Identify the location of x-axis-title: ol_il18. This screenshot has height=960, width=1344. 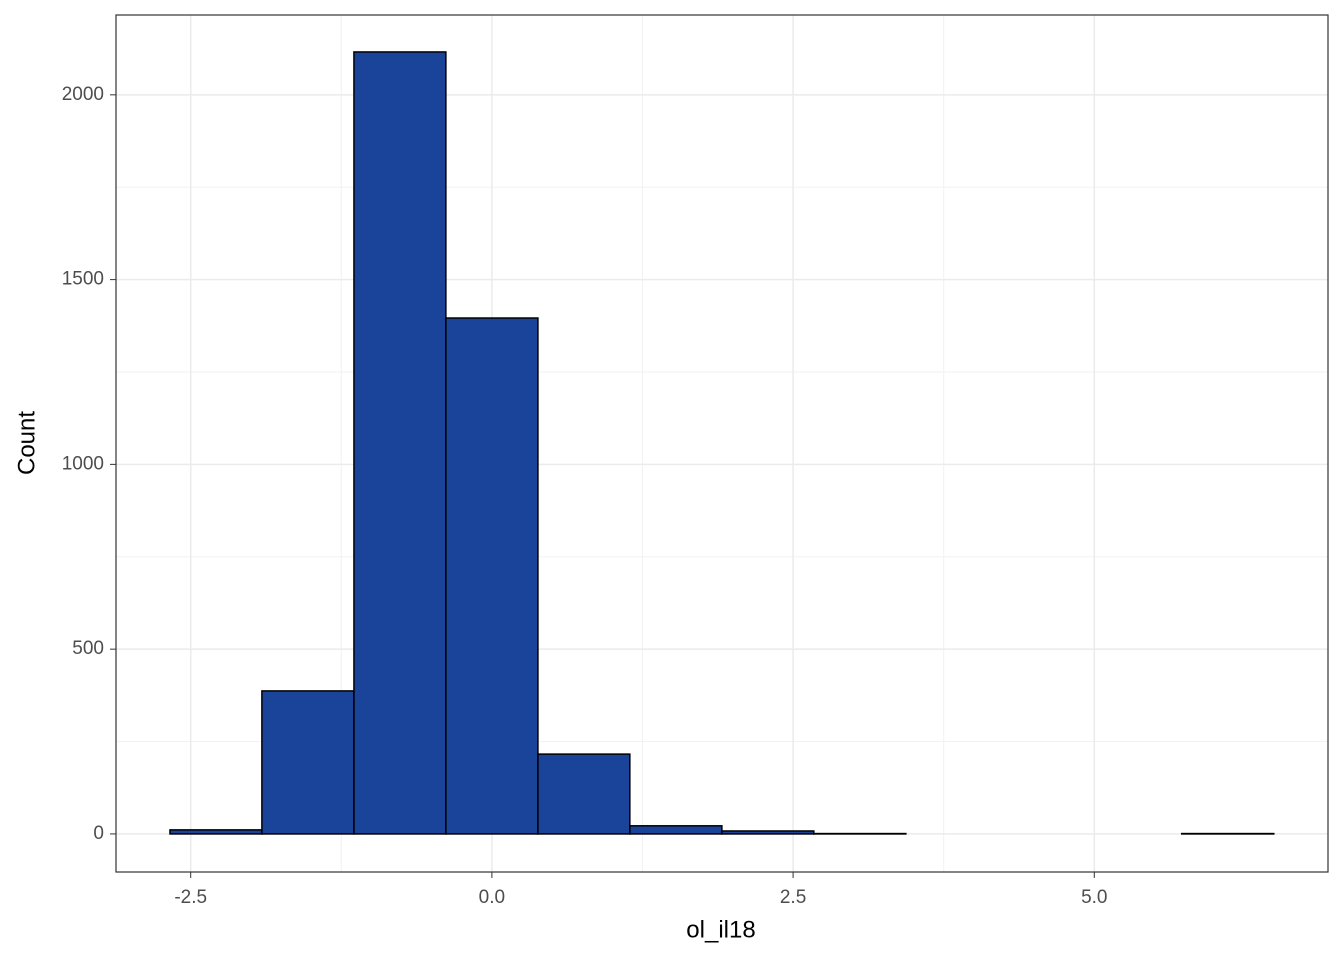
(720, 929).